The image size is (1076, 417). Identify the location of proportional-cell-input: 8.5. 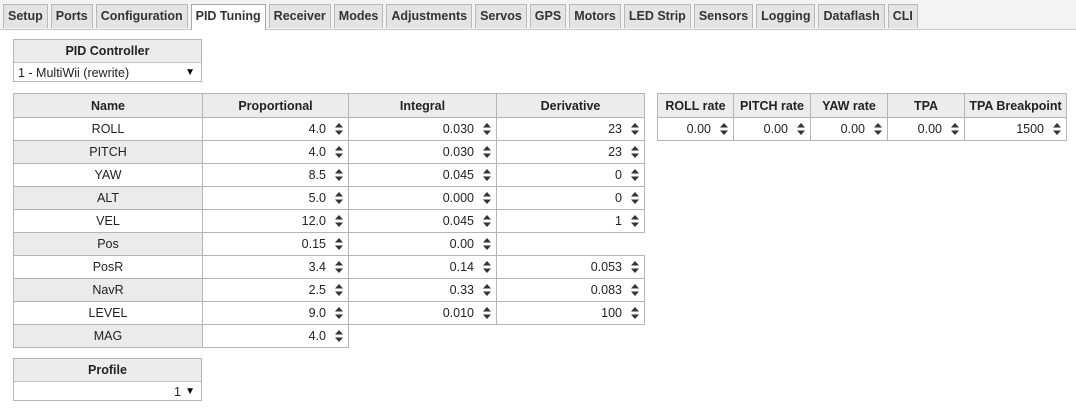
(275, 175).